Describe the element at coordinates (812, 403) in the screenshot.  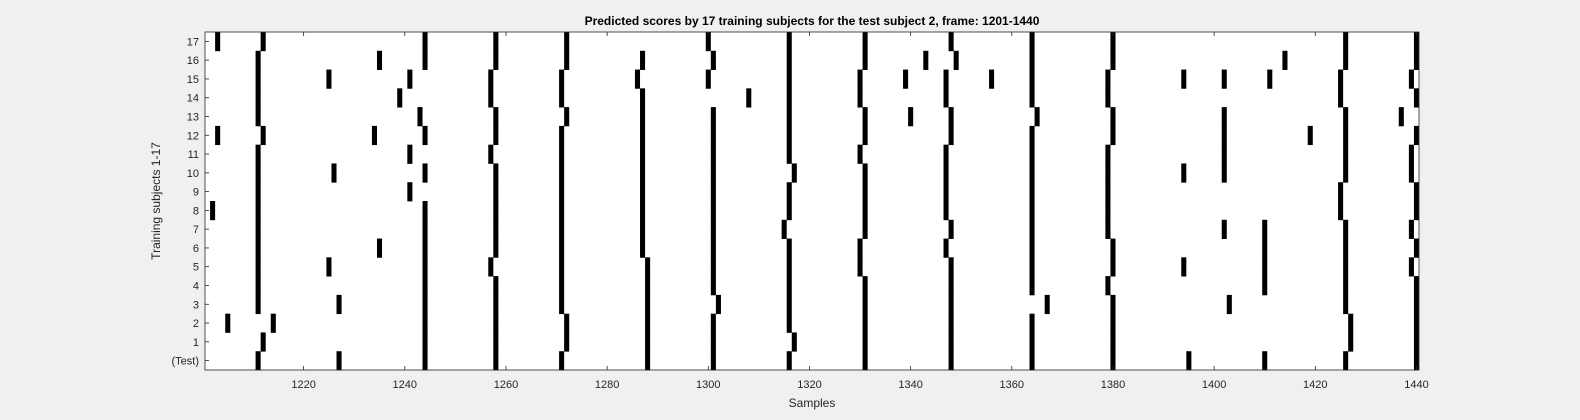
I see `x-axis-label: Samples` at that location.